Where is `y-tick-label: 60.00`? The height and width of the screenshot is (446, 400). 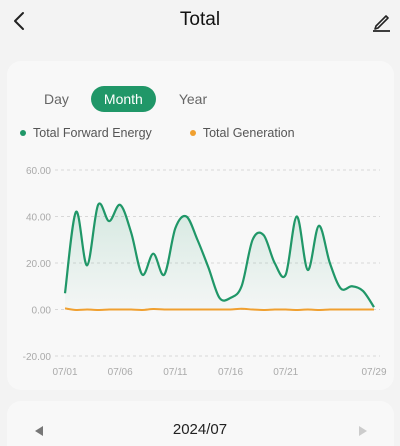
y-tick-label: 60.00 is located at coordinates (38, 171).